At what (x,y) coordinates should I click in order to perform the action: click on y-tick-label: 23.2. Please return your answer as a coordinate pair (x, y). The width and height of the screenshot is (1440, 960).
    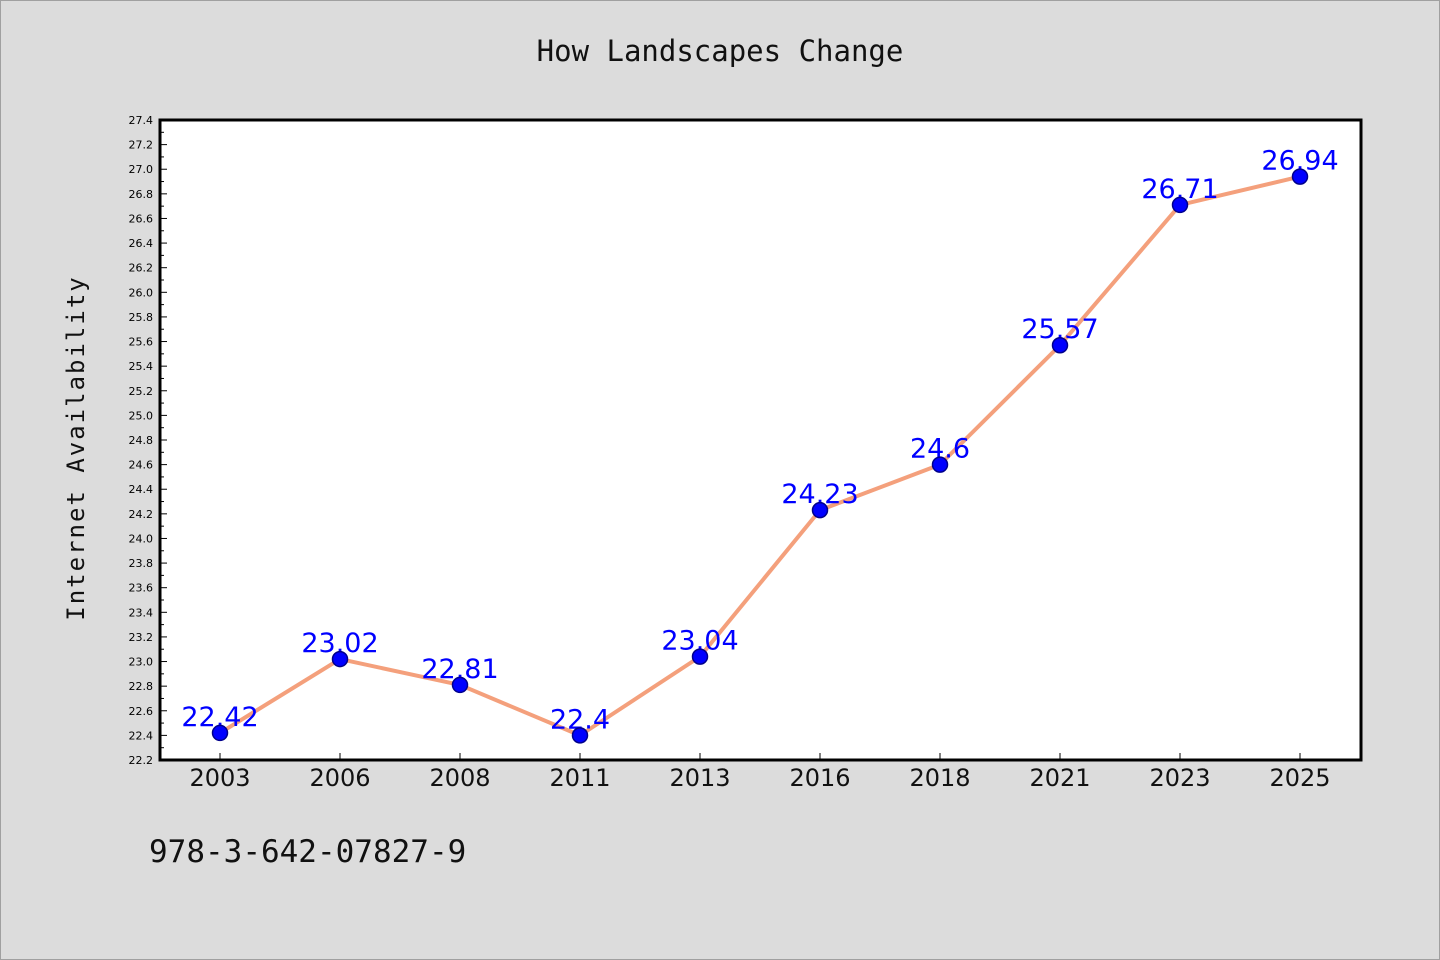
    Looking at the image, I should click on (141, 637).